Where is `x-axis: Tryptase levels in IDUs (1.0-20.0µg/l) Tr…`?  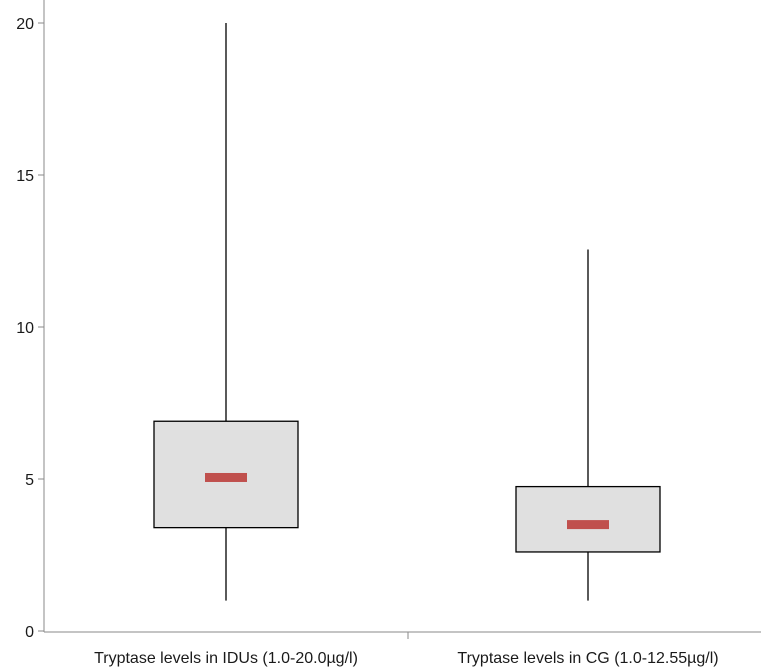
x-axis: Tryptase levels in IDUs (1.0-20.0µg/l) Tr… is located at coordinates (402, 649).